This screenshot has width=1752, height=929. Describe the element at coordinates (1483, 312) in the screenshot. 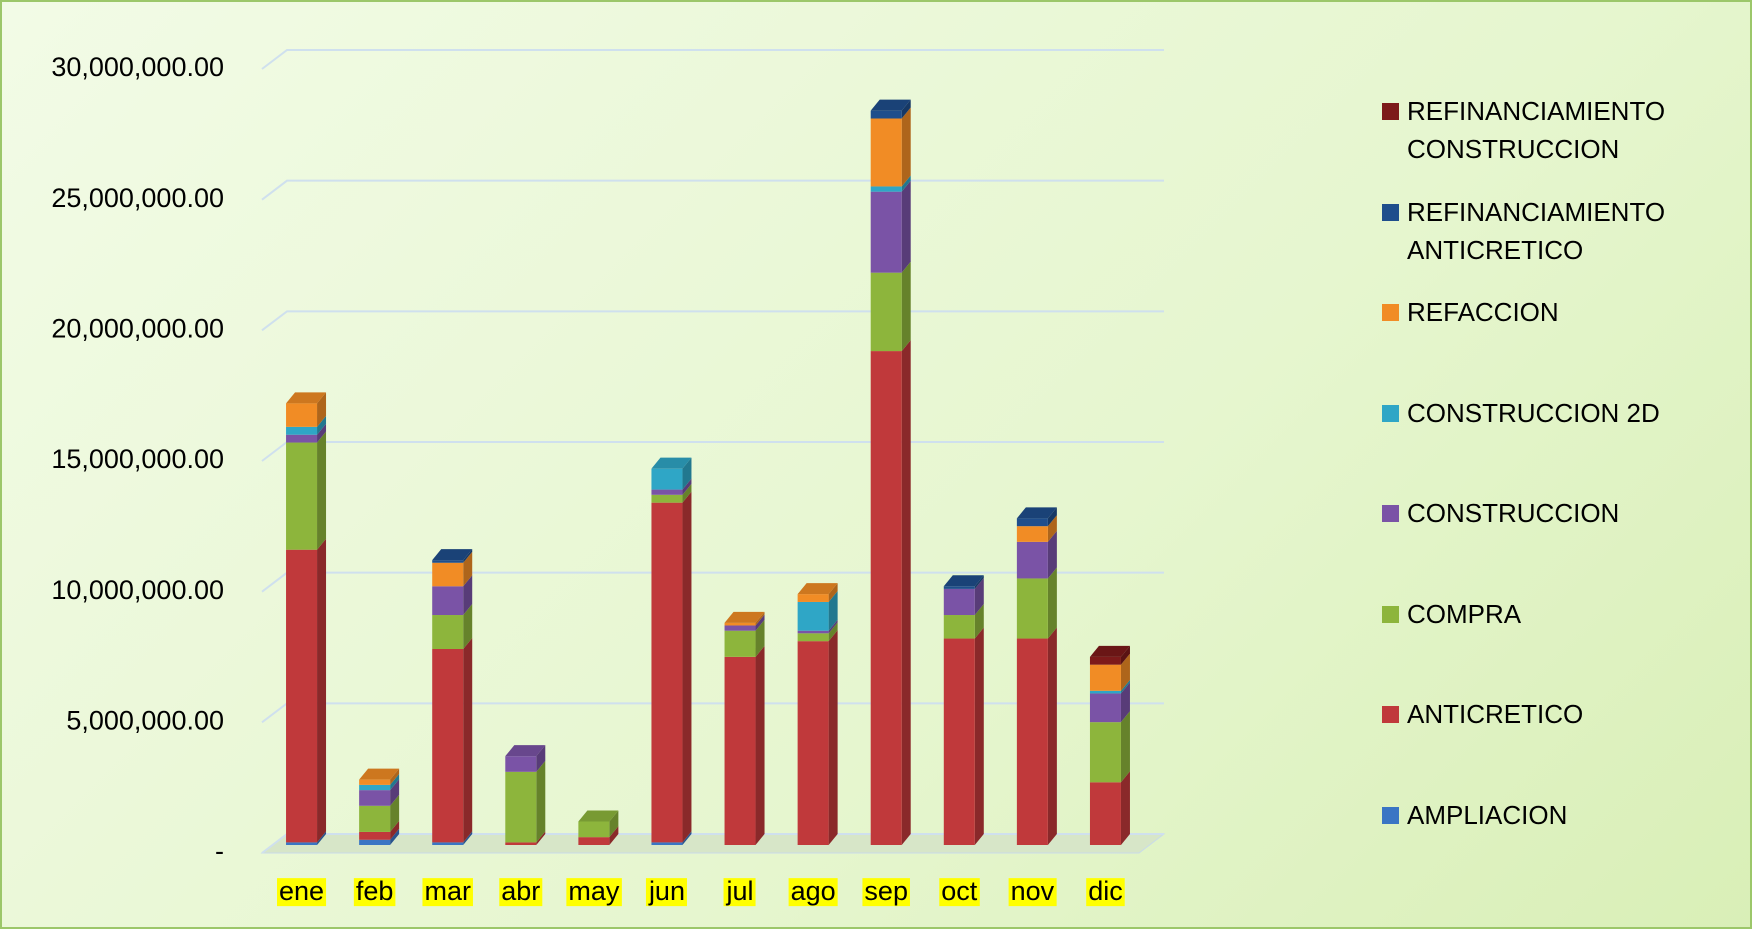

I see `legend-label: REFACCION` at that location.